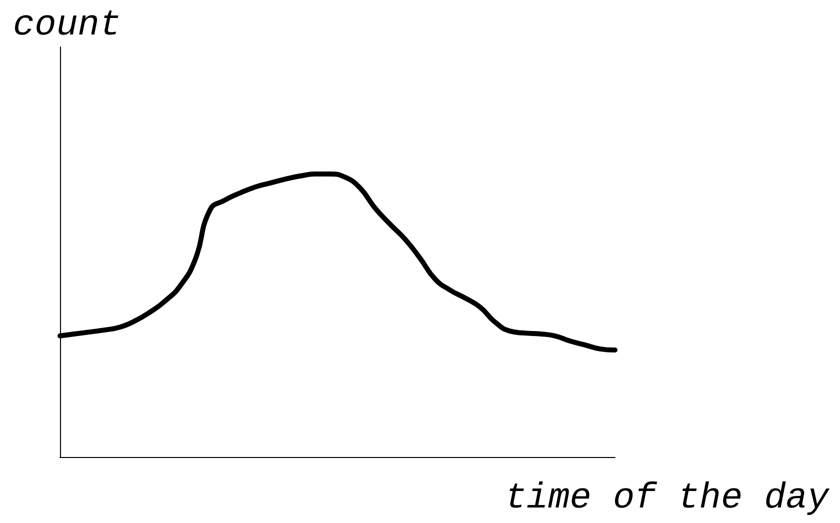  I want to click on y-axis-title: count, so click(67, 25).